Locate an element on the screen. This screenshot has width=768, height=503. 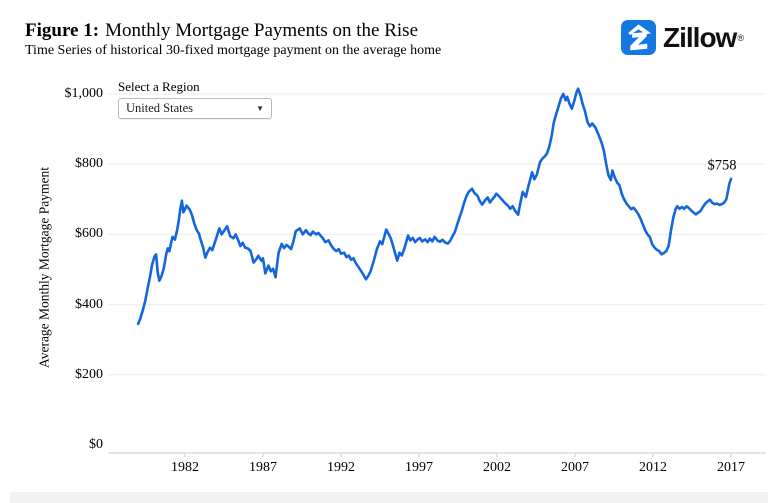
y-tick-label: $200 is located at coordinates (89, 374).